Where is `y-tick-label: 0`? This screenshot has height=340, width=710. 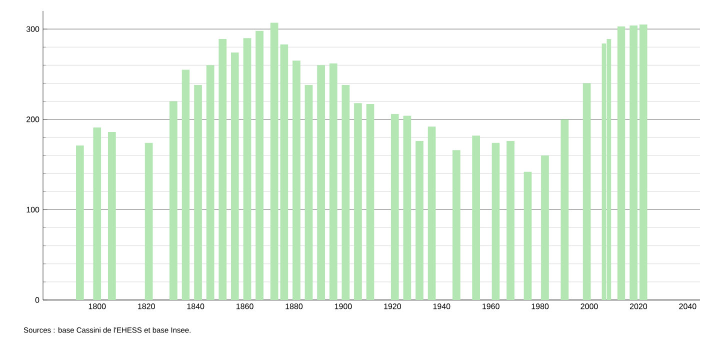
y-tick-label: 0 is located at coordinates (37, 300).